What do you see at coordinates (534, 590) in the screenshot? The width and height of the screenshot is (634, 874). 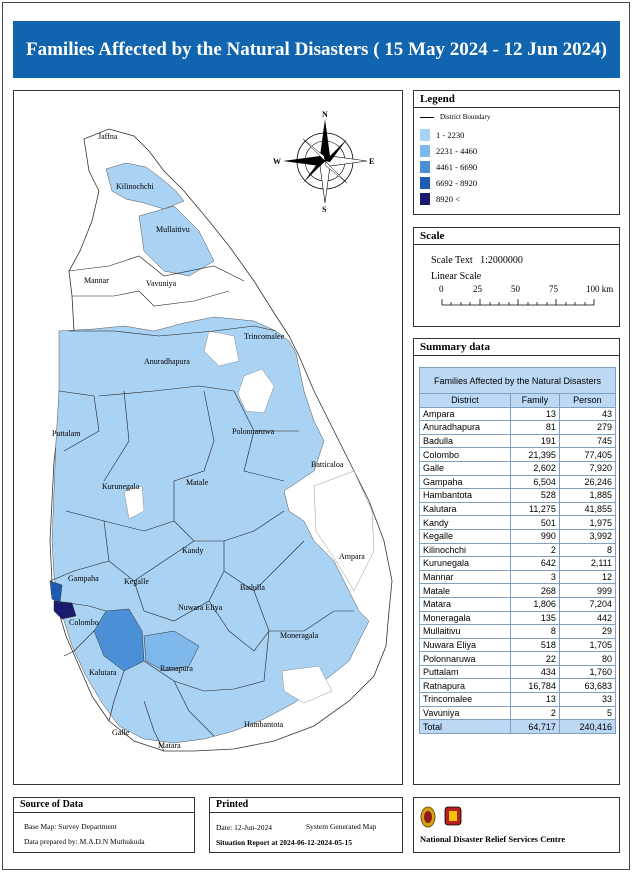 I see `family-cell: 268` at bounding box center [534, 590].